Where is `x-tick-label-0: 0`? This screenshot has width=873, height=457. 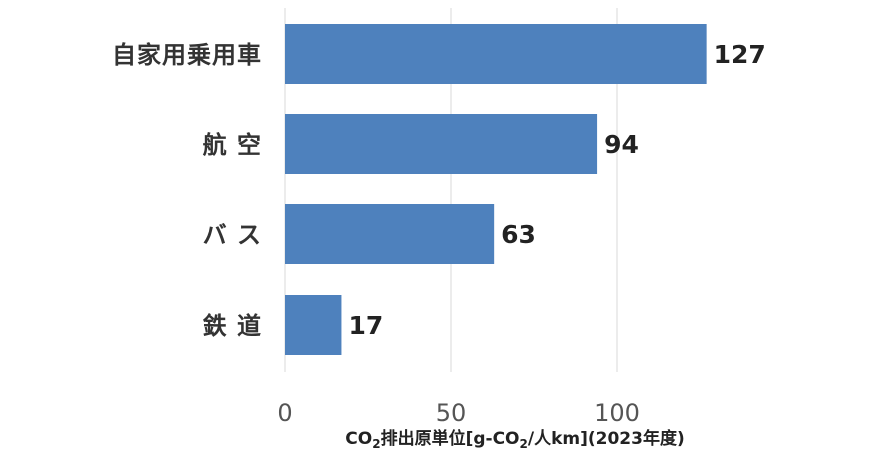
x-tick-label-0: 0 is located at coordinates (284, 413).